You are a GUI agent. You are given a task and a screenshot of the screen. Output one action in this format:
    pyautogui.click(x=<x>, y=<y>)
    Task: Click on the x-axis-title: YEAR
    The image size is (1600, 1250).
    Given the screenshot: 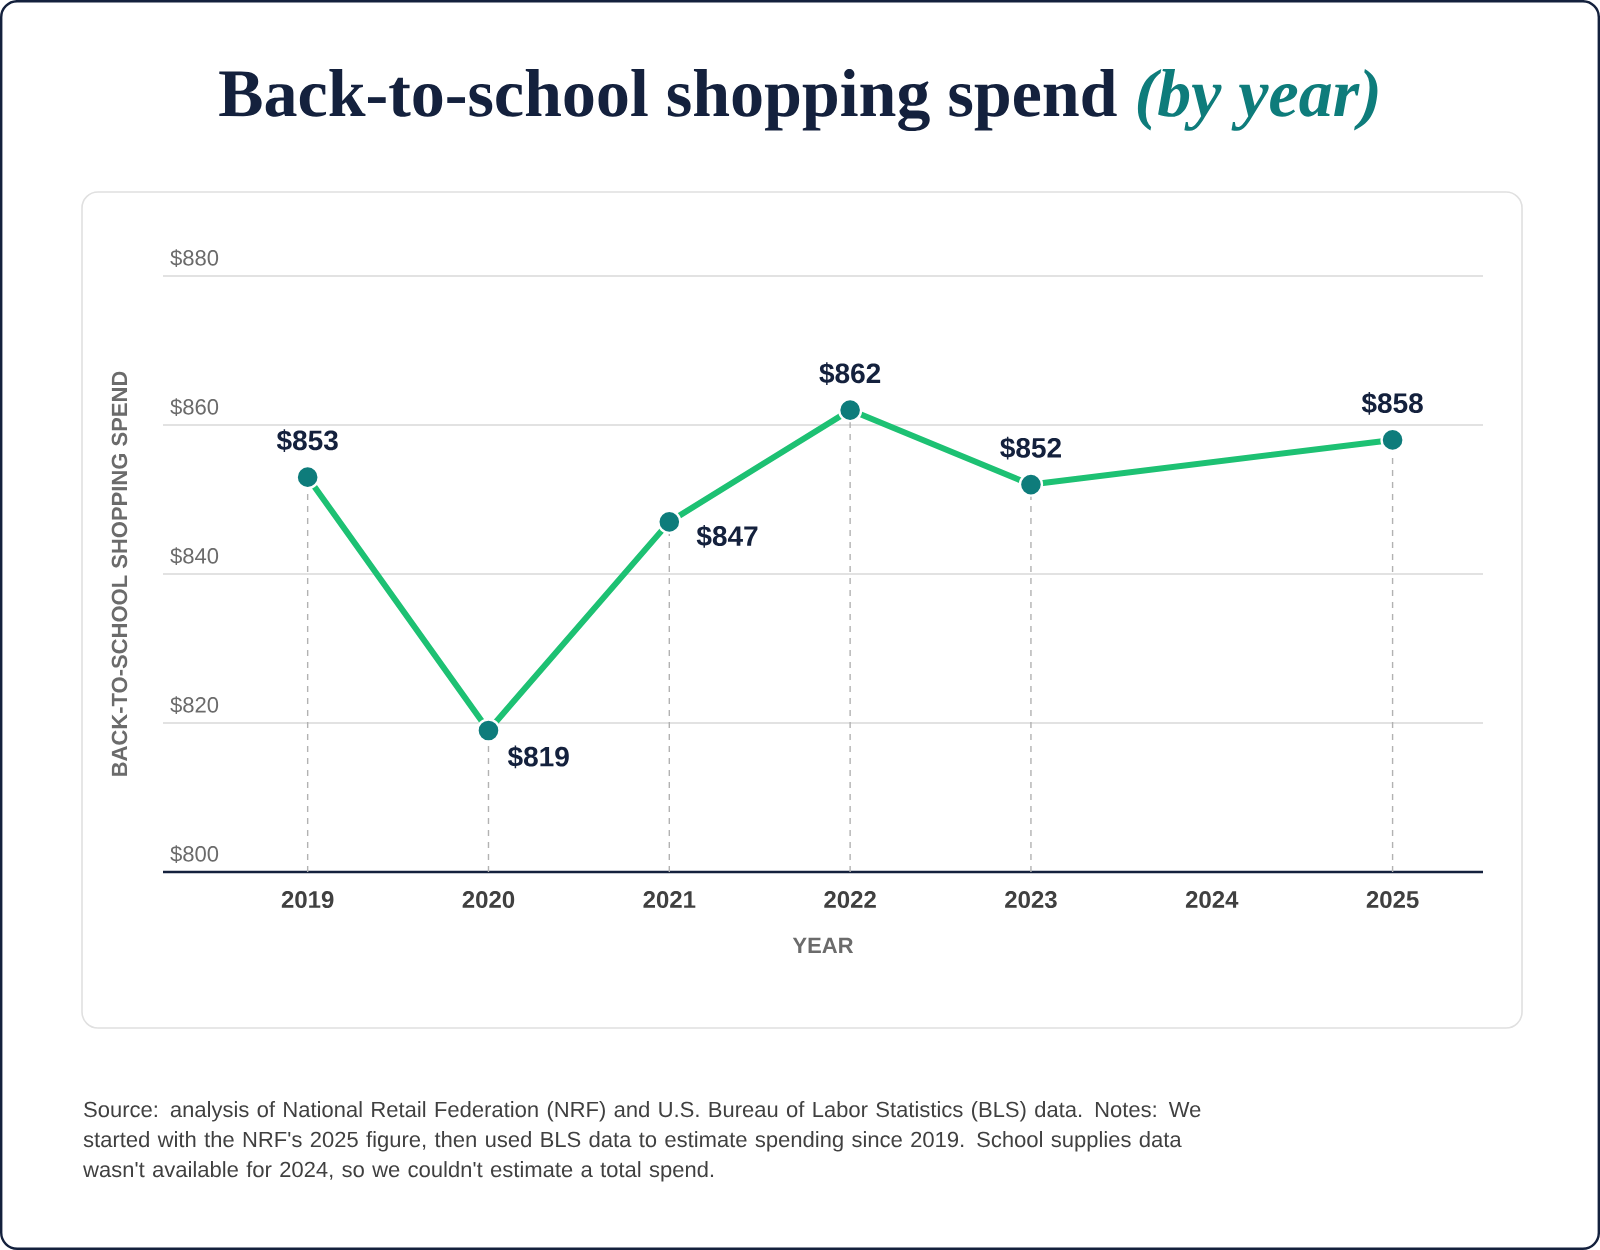 What is the action you would take?
    pyautogui.click(x=823, y=945)
    